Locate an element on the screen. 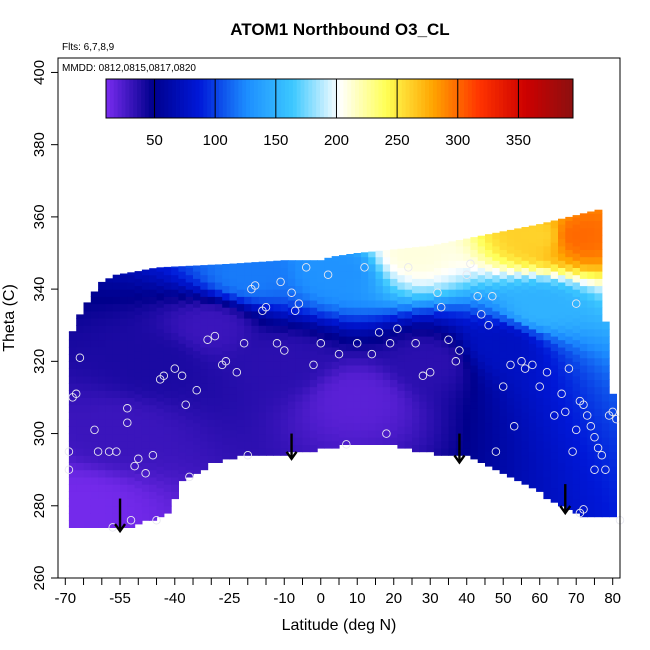  heatmap-cell-1921 is located at coordinates (532, 267).